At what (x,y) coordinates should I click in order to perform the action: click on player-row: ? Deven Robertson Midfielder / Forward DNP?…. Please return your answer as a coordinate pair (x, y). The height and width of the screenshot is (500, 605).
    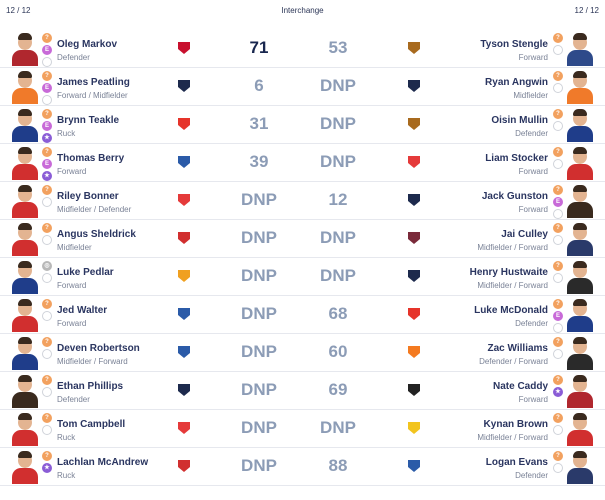
    Looking at the image, I should click on (302, 353).